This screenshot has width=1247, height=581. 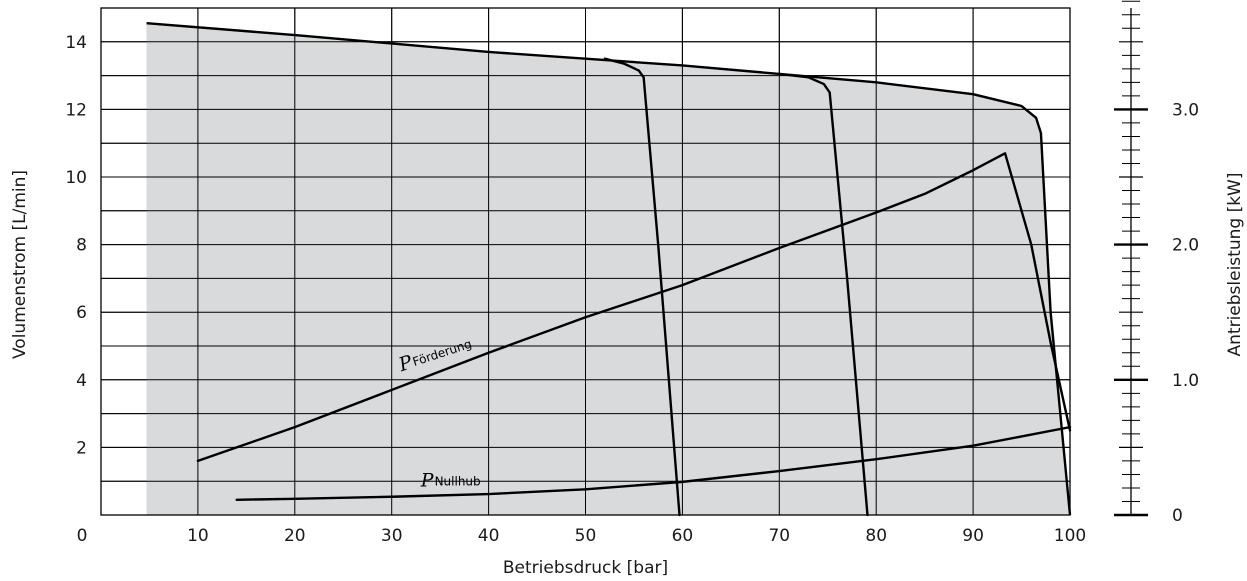 What do you see at coordinates (1156, 263) in the screenshot?
I see `secondary-axis: 0 1.0 2.0 3.0` at bounding box center [1156, 263].